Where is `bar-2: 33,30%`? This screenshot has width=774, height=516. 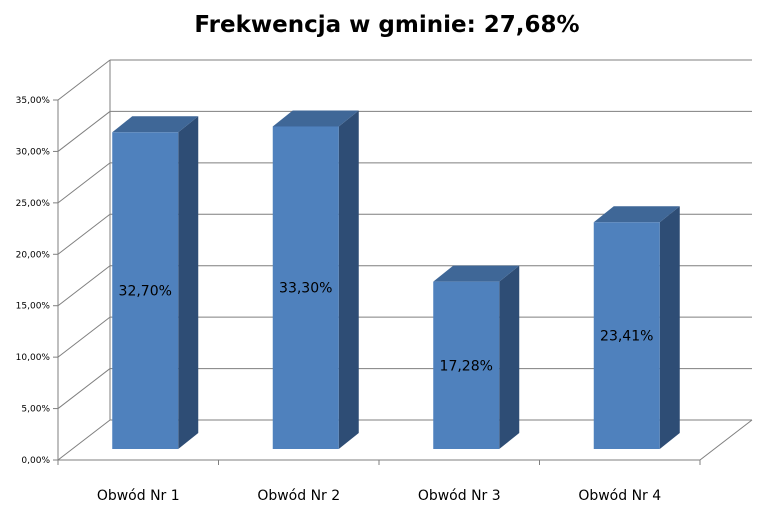 bar-2: 33,30% is located at coordinates (315, 280).